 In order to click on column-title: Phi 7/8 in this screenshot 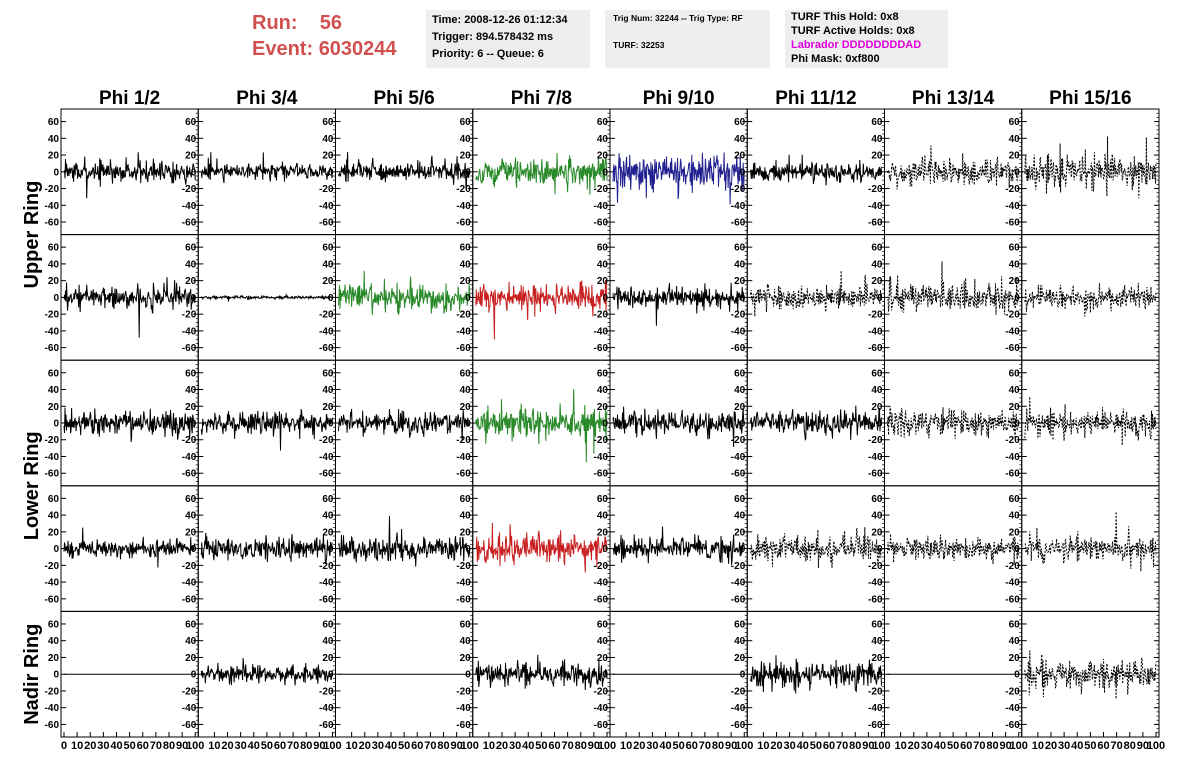, I will do `click(541, 98)`.